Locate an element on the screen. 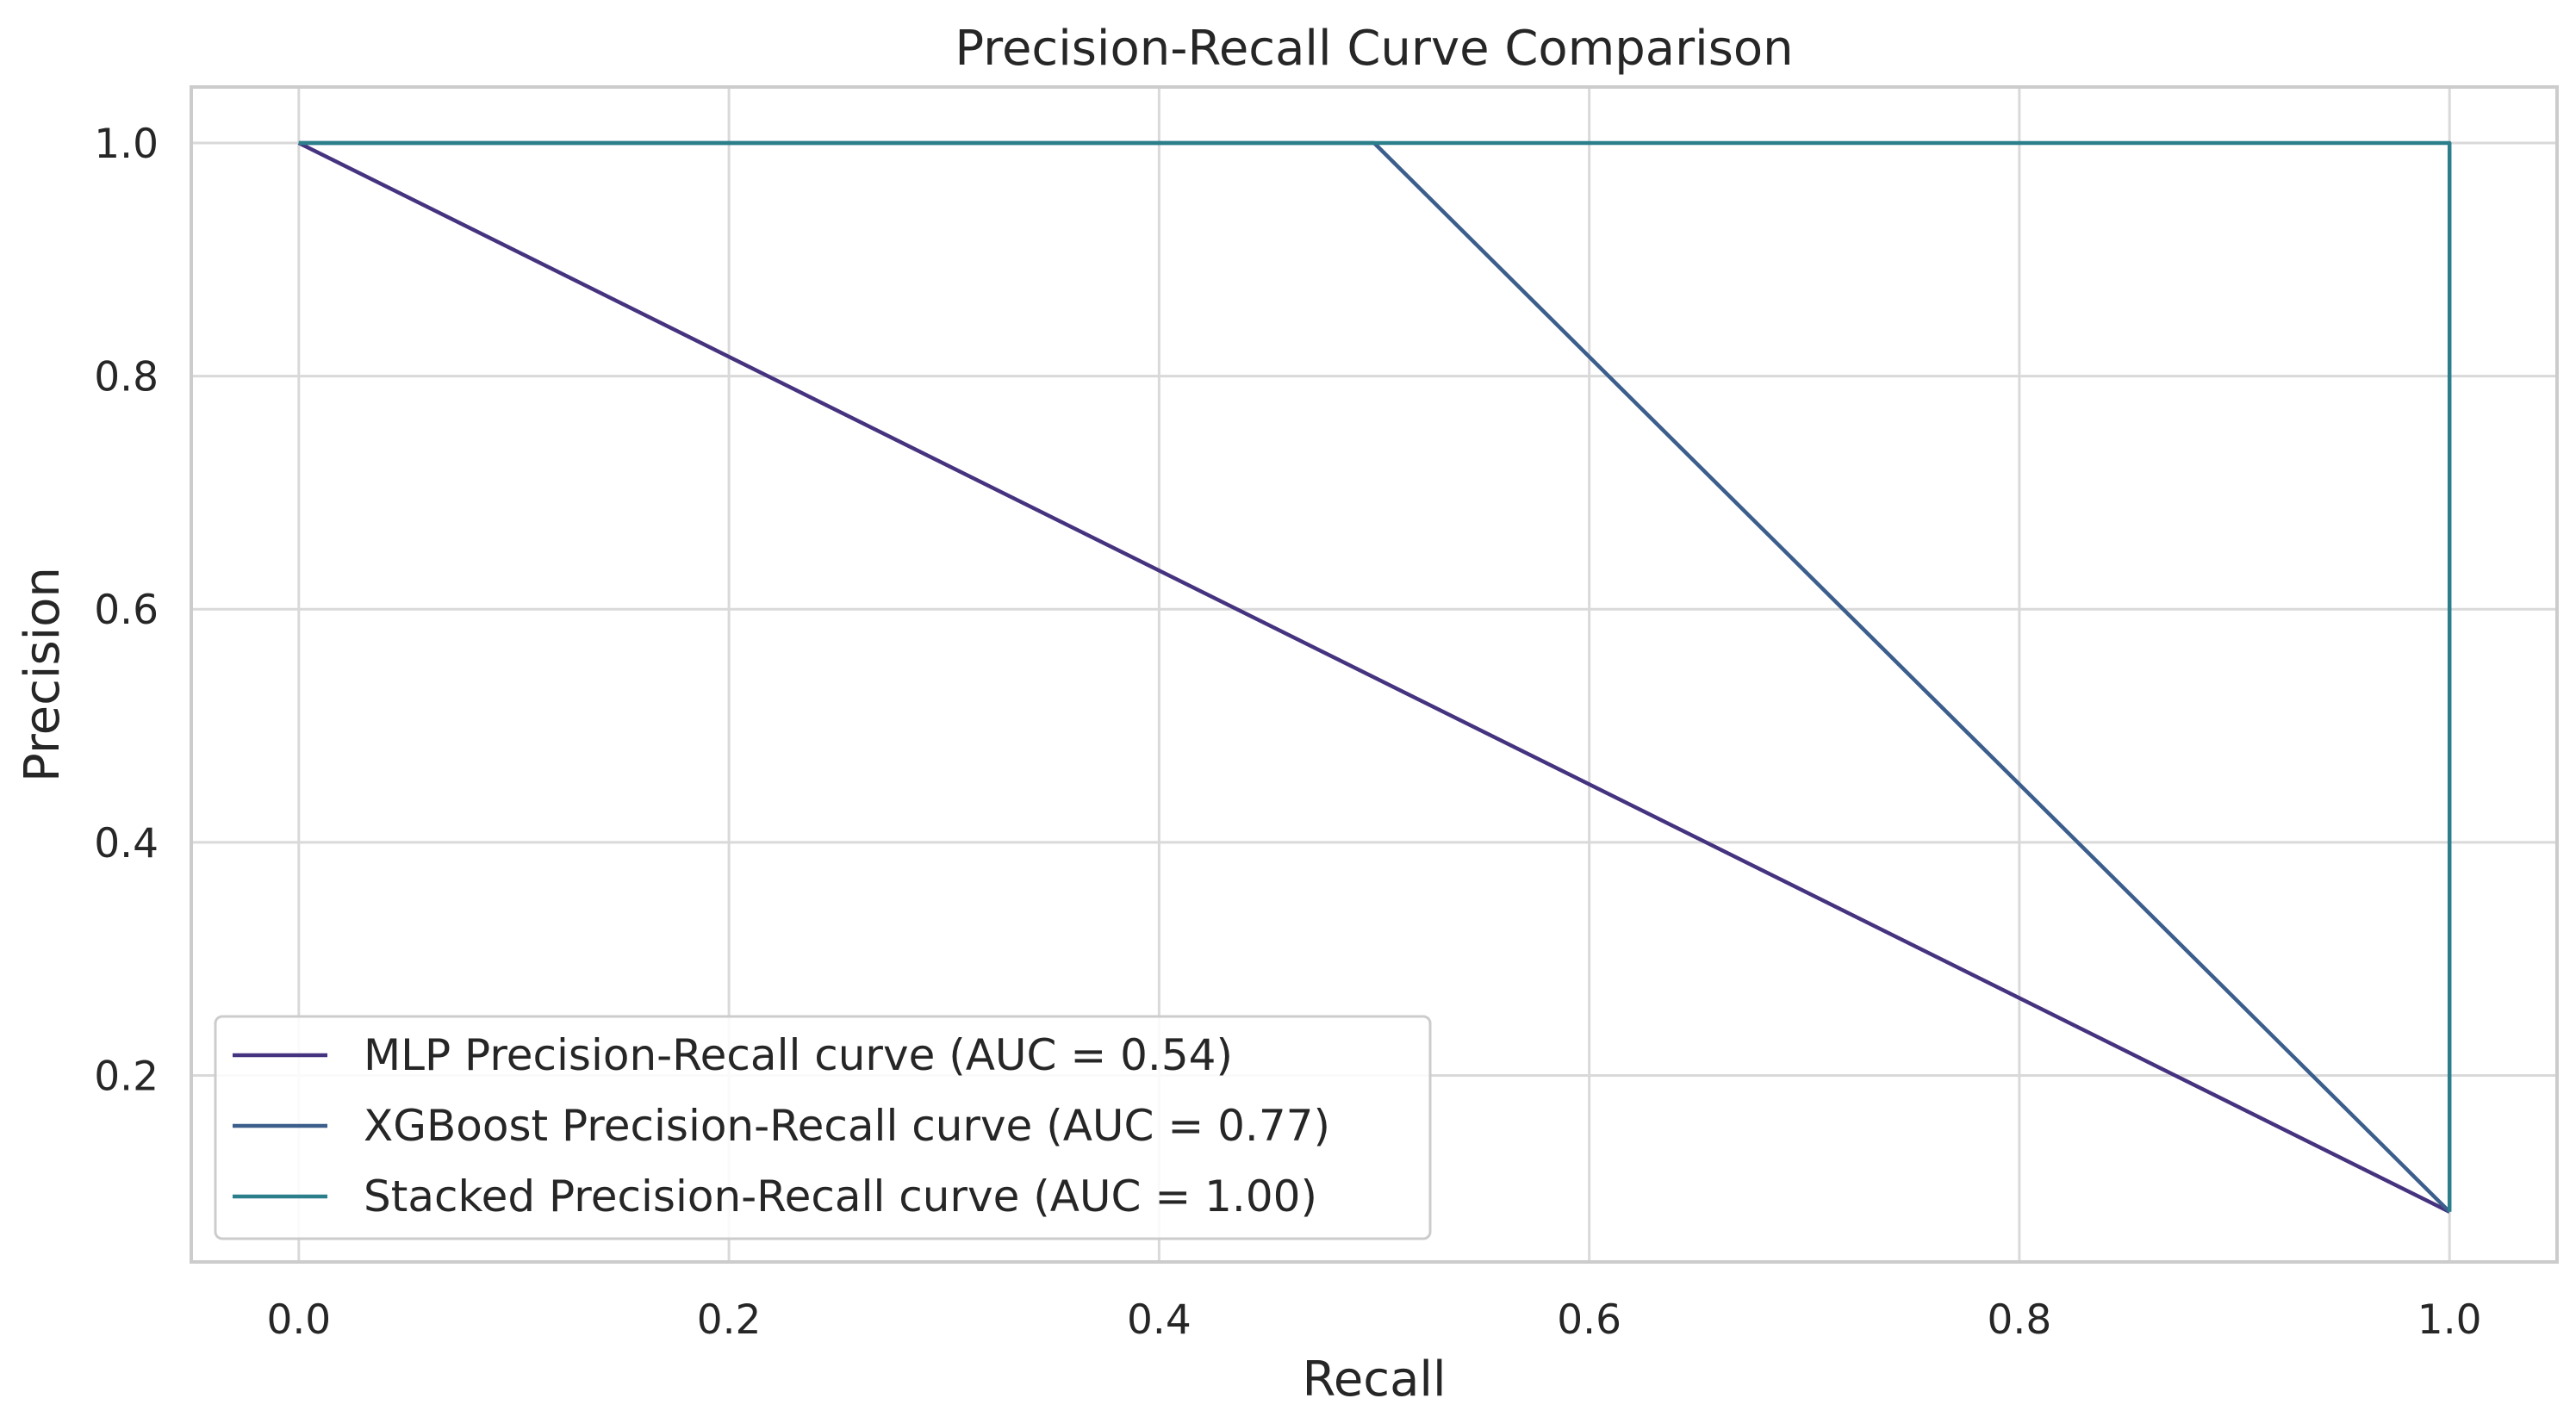 Image resolution: width=2576 pixels, height=1417 pixels. x-tick-label: 0.4 is located at coordinates (1160, 1320).